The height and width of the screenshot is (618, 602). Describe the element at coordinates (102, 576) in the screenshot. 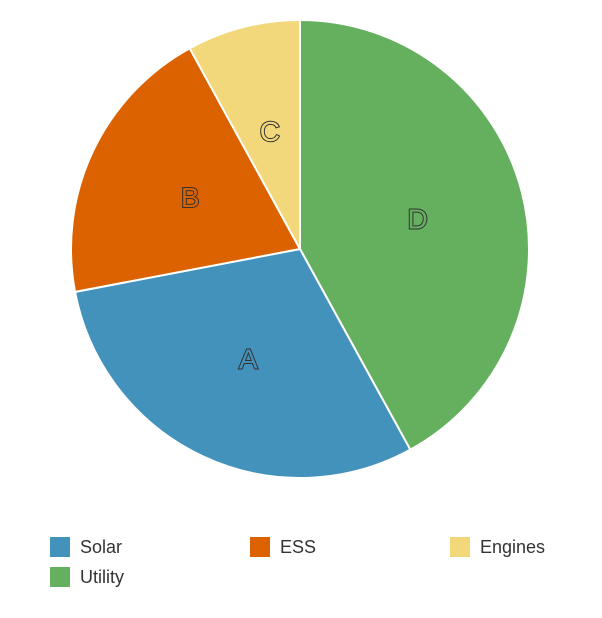

I see `legend-label-utility: Utility` at that location.